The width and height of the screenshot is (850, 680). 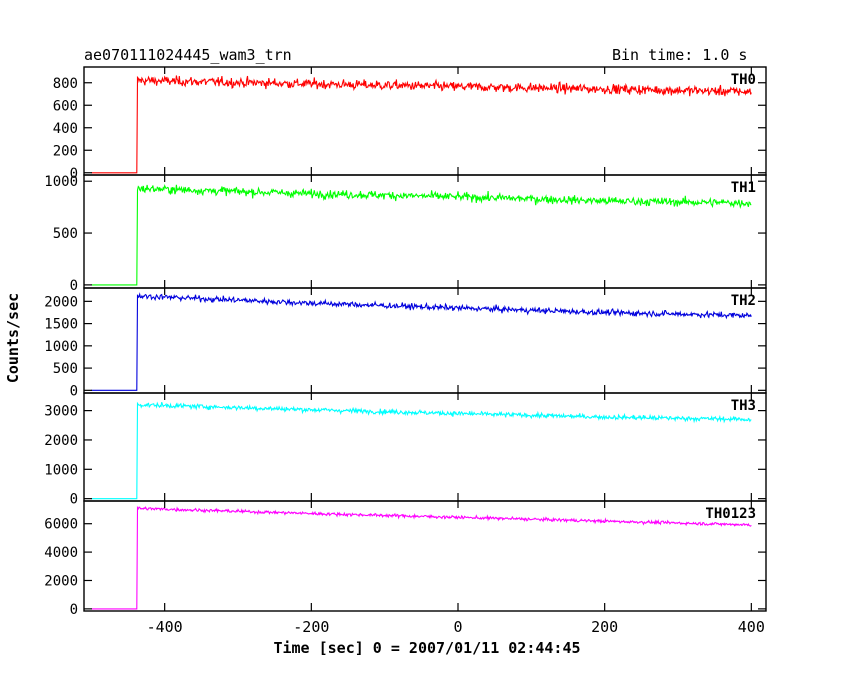 I want to click on y-tick-label: 800, so click(x=65, y=84).